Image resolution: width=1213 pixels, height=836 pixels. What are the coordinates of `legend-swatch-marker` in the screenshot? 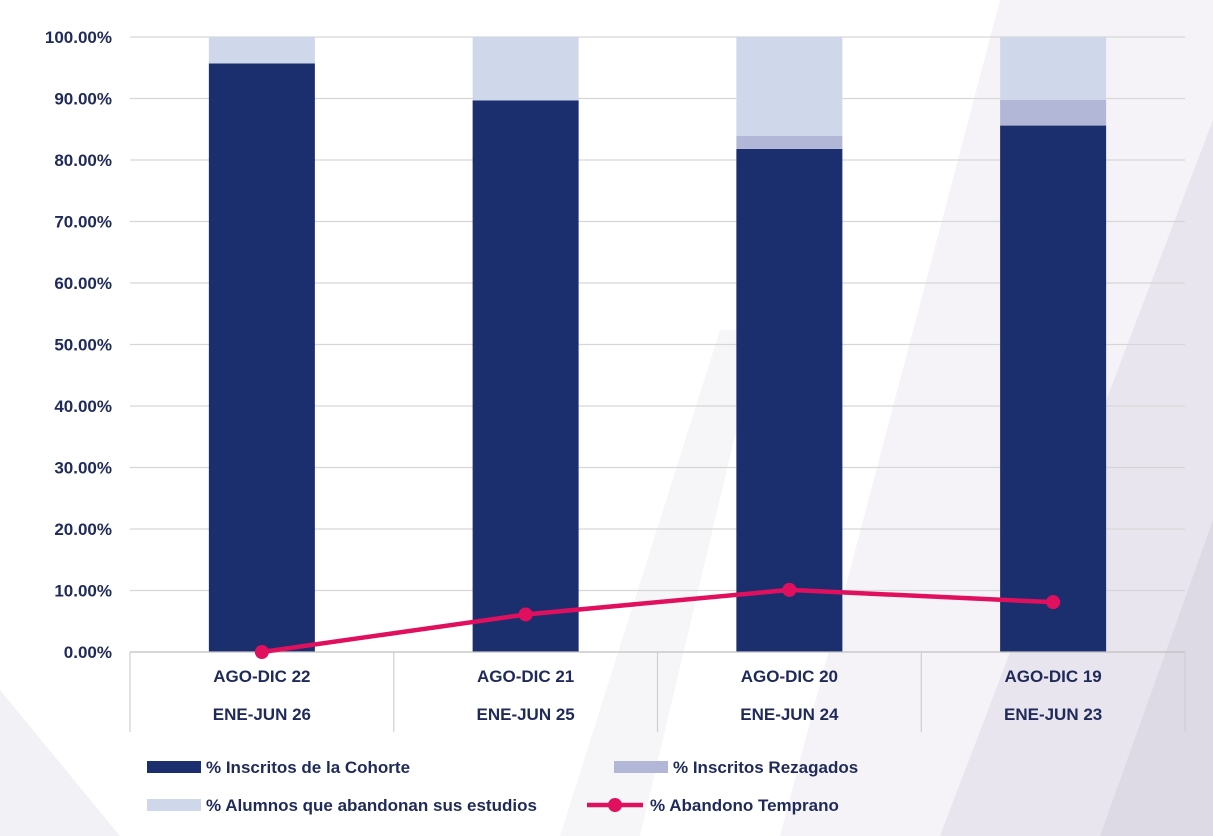 It's located at (615, 805).